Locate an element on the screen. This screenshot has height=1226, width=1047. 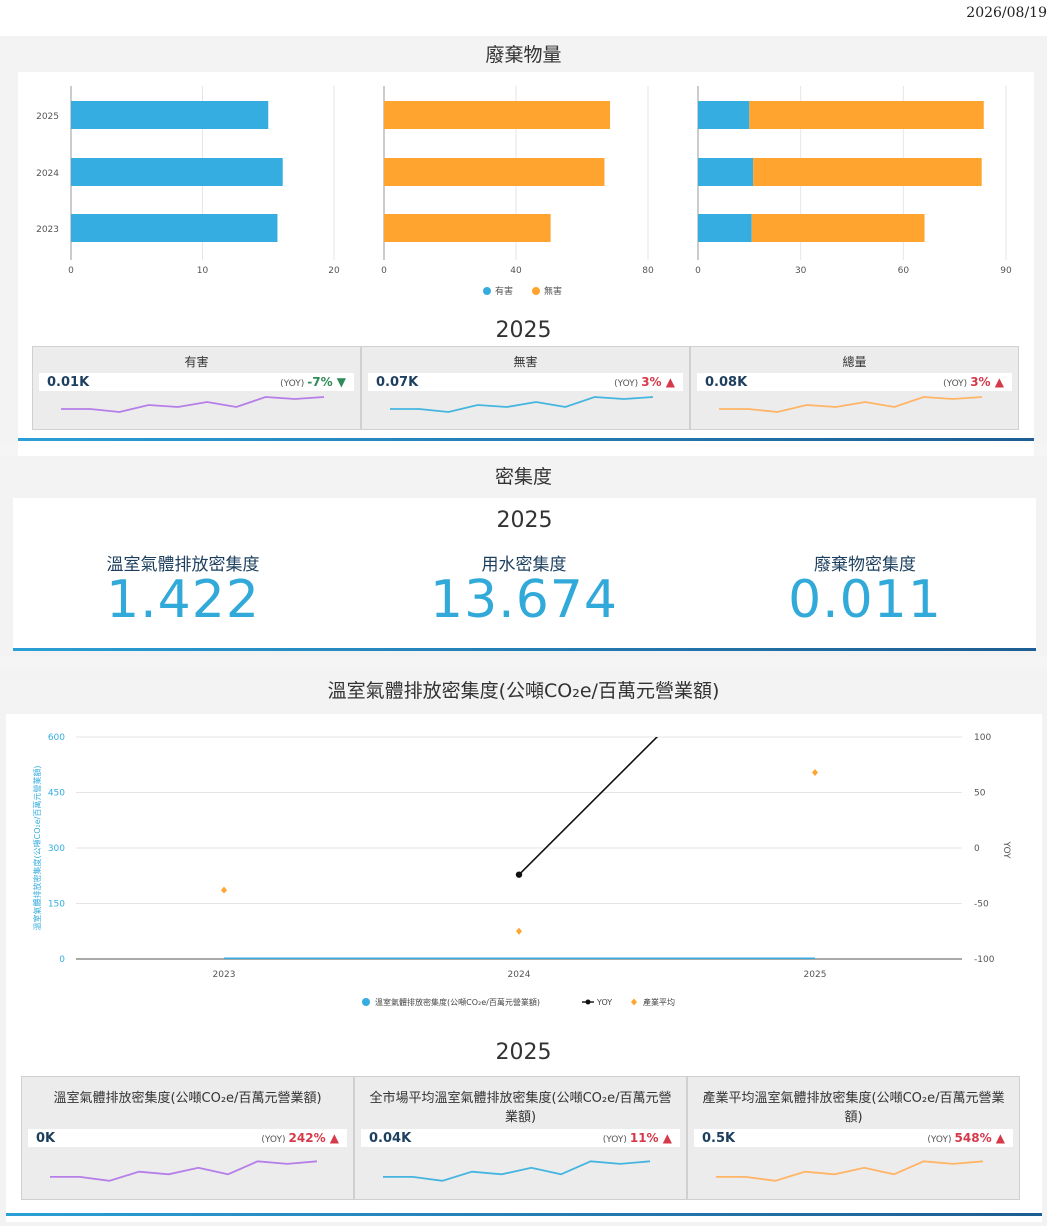
kpi-value: 0.04K is located at coordinates (390, 1138).